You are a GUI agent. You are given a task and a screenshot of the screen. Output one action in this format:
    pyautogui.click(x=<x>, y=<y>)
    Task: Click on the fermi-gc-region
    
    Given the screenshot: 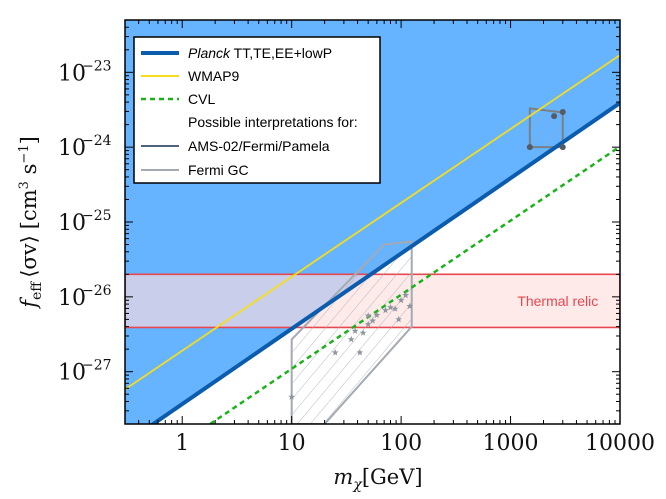 What is the action you would take?
    pyautogui.click(x=351, y=332)
    